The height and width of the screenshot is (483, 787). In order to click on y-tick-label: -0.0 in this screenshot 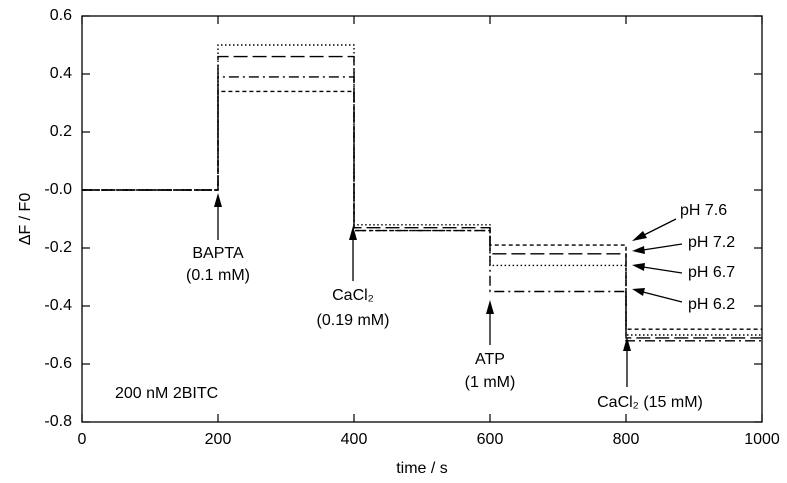, I will do `click(58, 189)`.